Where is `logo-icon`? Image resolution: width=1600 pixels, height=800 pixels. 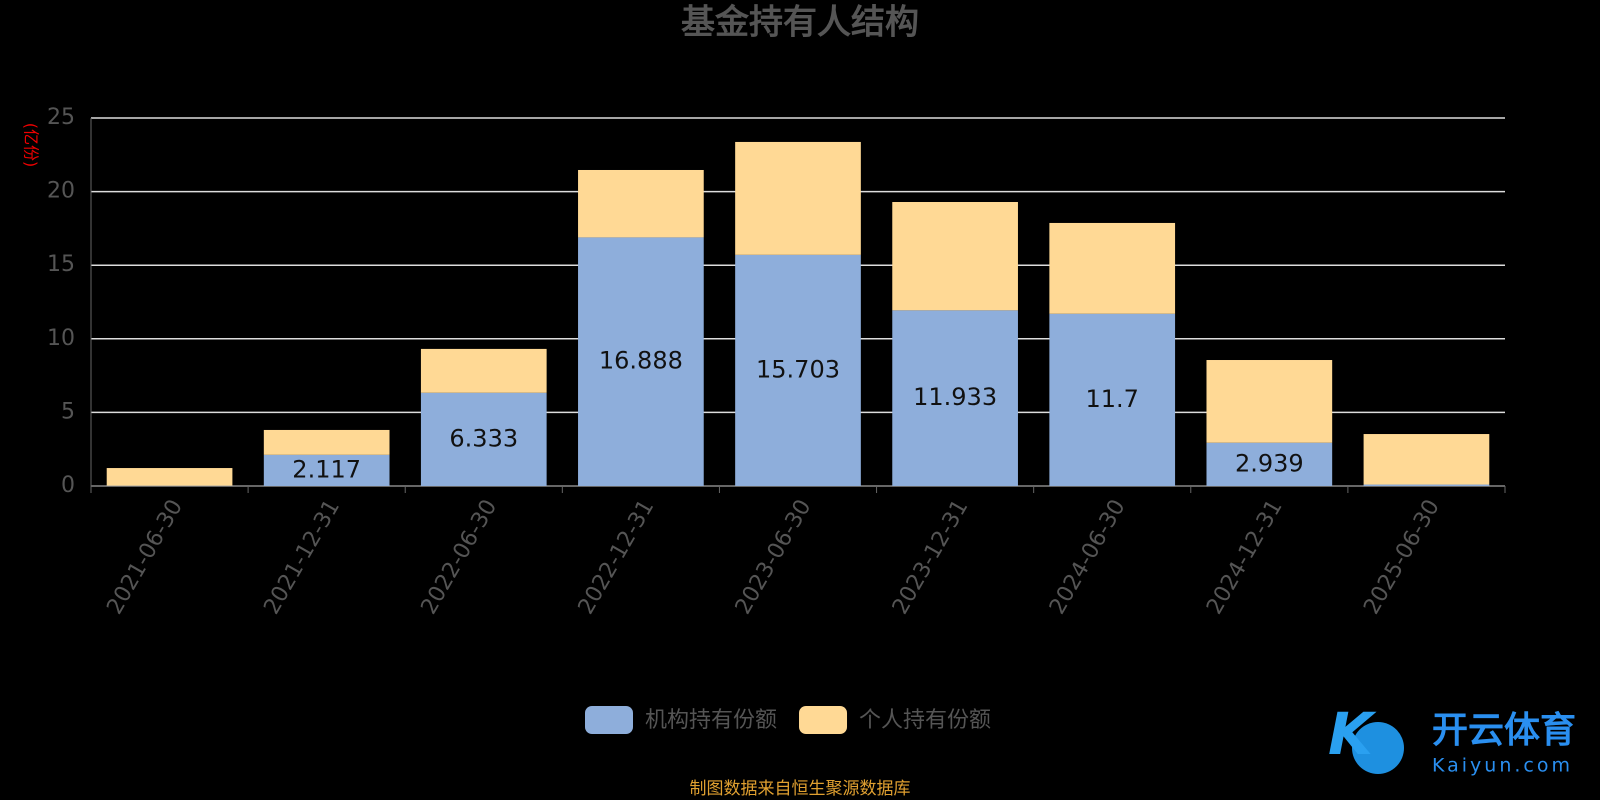 logo-icon is located at coordinates (1378, 748).